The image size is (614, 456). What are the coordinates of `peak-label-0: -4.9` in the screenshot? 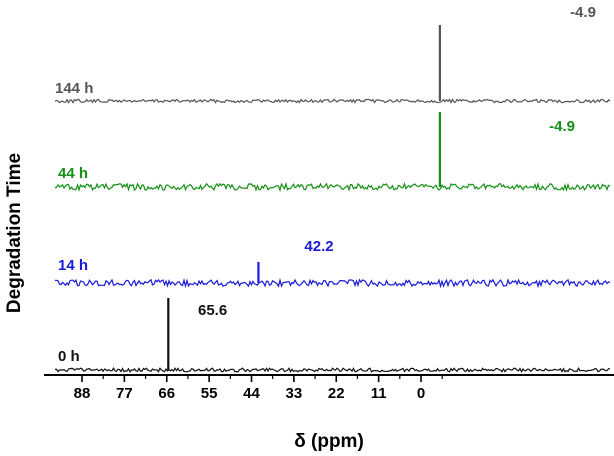 It's located at (583, 12).